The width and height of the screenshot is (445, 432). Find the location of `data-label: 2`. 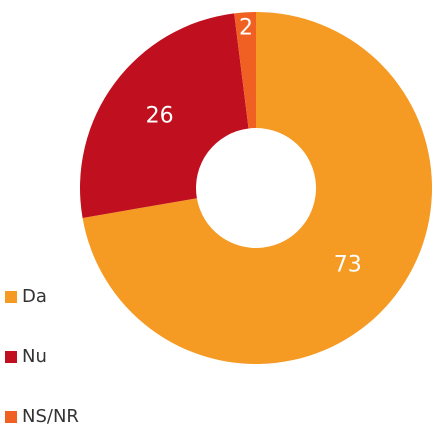

data-label: 2 is located at coordinates (246, 27).